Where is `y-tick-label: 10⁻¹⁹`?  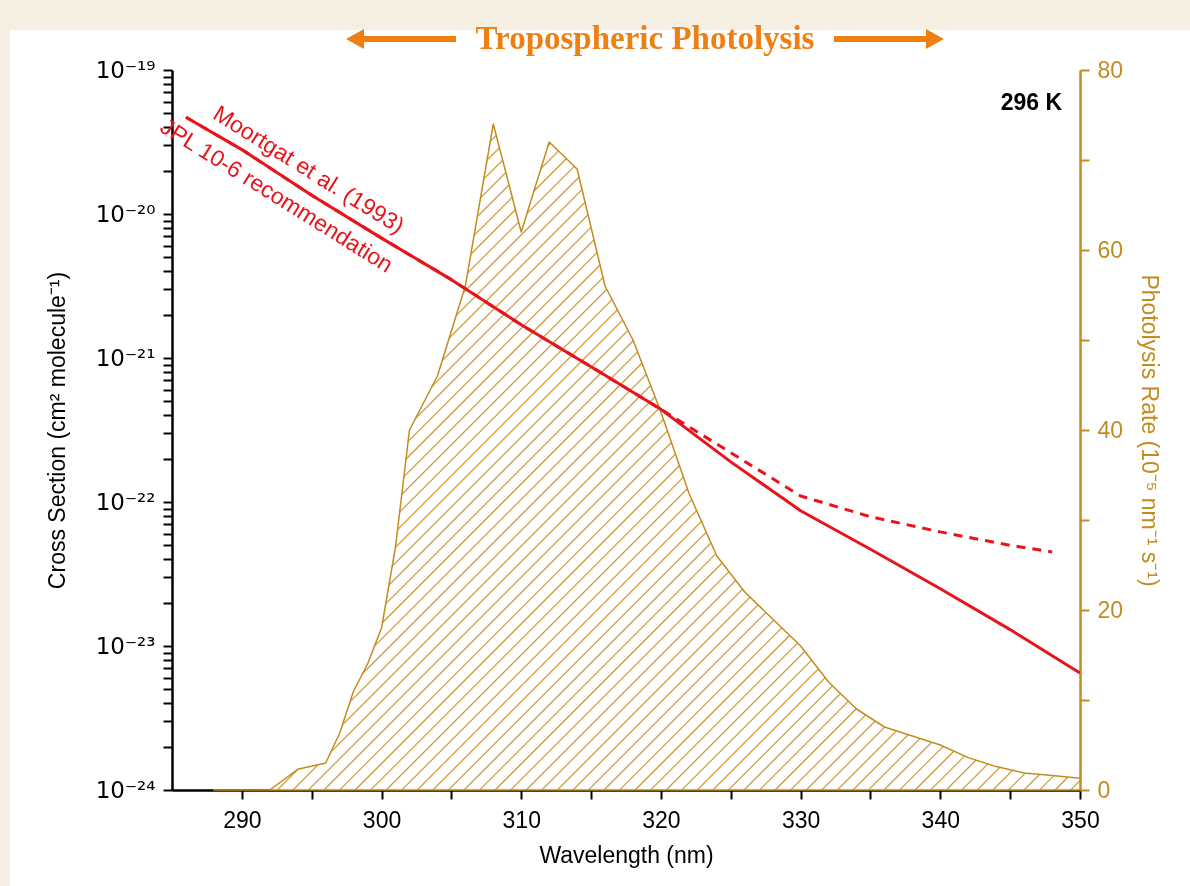 y-tick-label: 10⁻¹⁹ is located at coordinates (125, 69).